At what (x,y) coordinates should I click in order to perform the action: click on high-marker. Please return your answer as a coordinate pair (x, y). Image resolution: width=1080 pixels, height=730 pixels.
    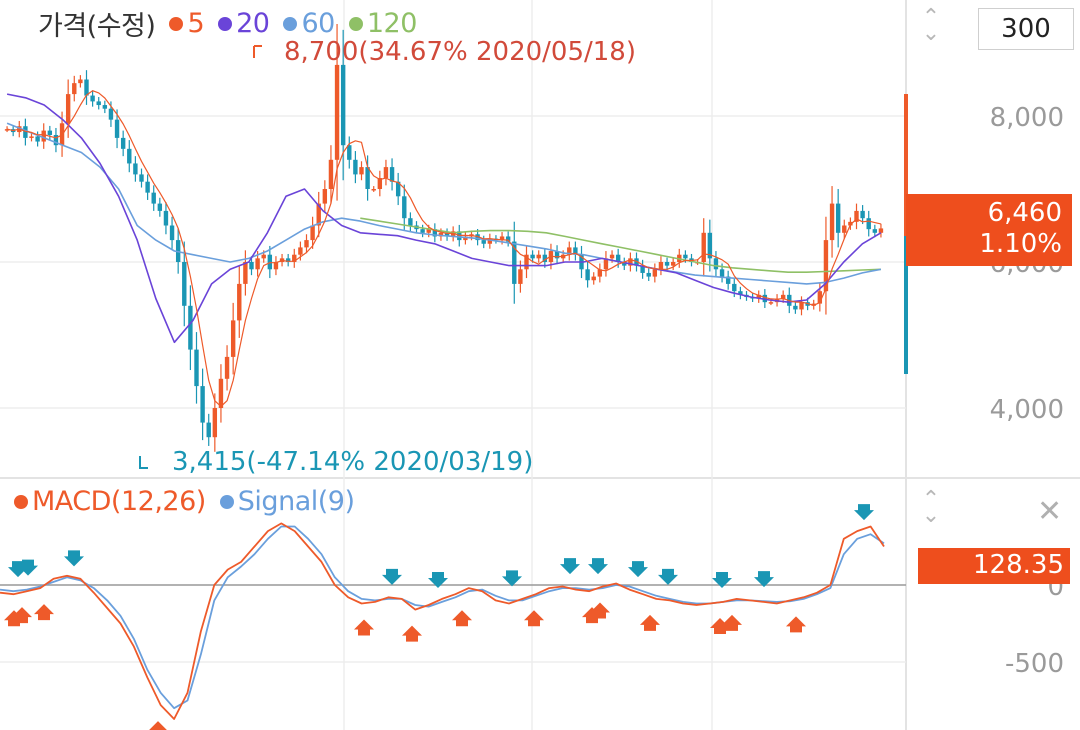
    Looking at the image, I should click on (257, 51).